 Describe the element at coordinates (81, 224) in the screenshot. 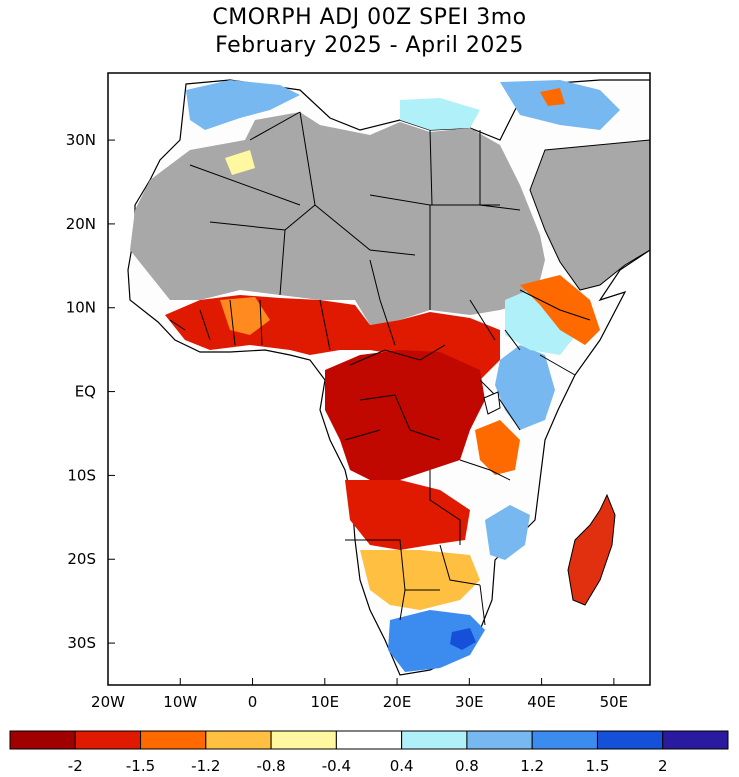

I see `lat-label: 20N` at that location.